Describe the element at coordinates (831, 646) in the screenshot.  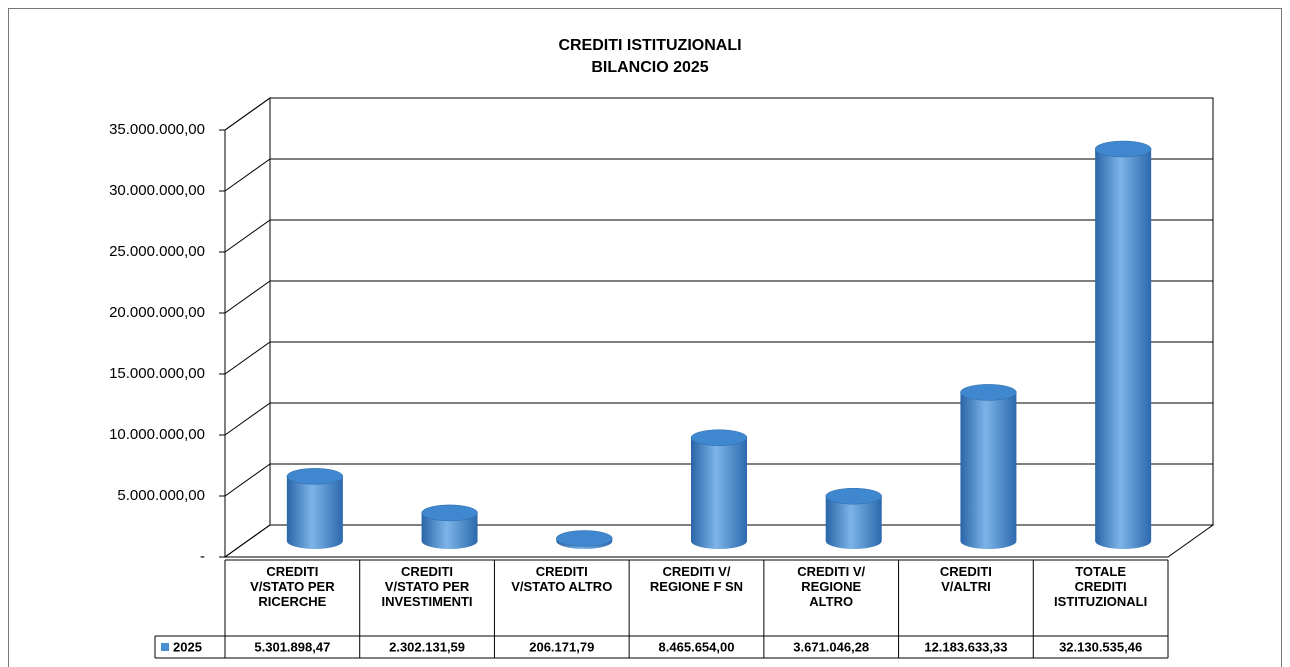
I see `value-label: 3.671.046,28` at that location.